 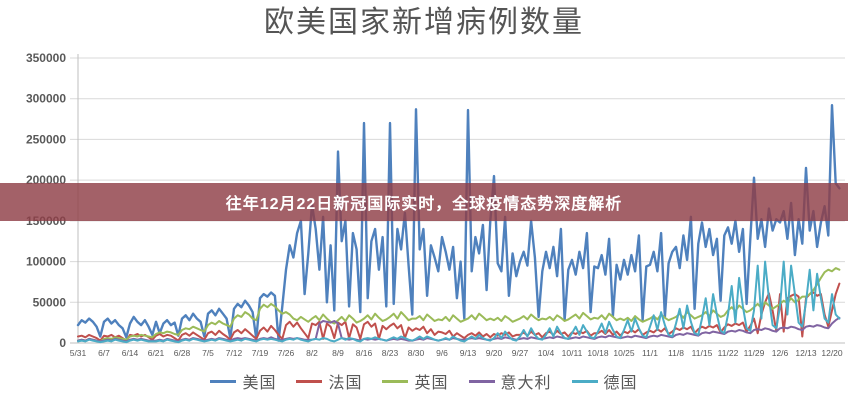 I want to click on x-axis-label: 12/13, so click(x=806, y=353).